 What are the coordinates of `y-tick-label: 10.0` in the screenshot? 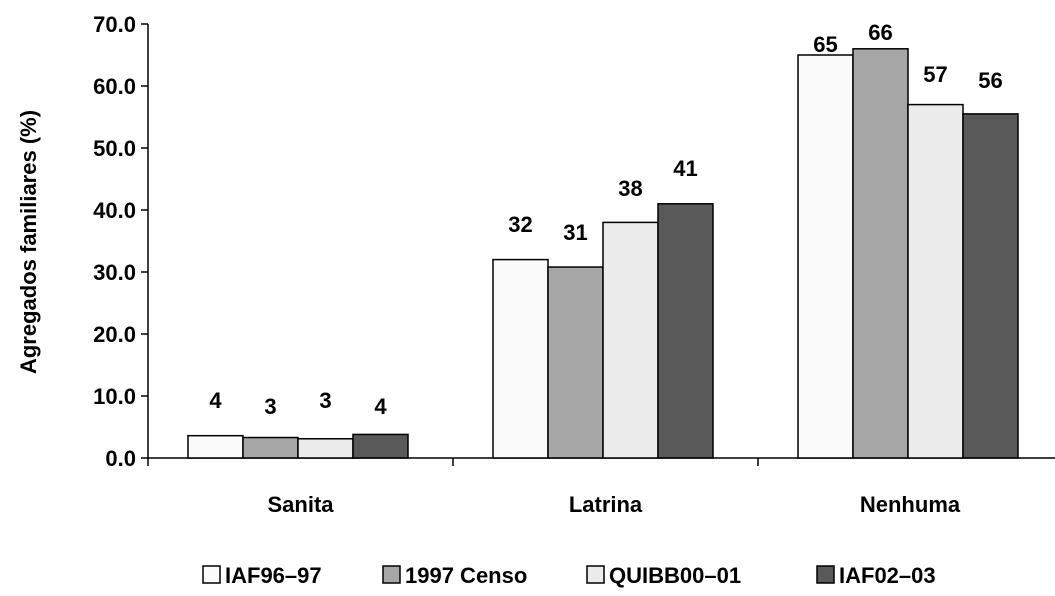 It's located at (114, 396).